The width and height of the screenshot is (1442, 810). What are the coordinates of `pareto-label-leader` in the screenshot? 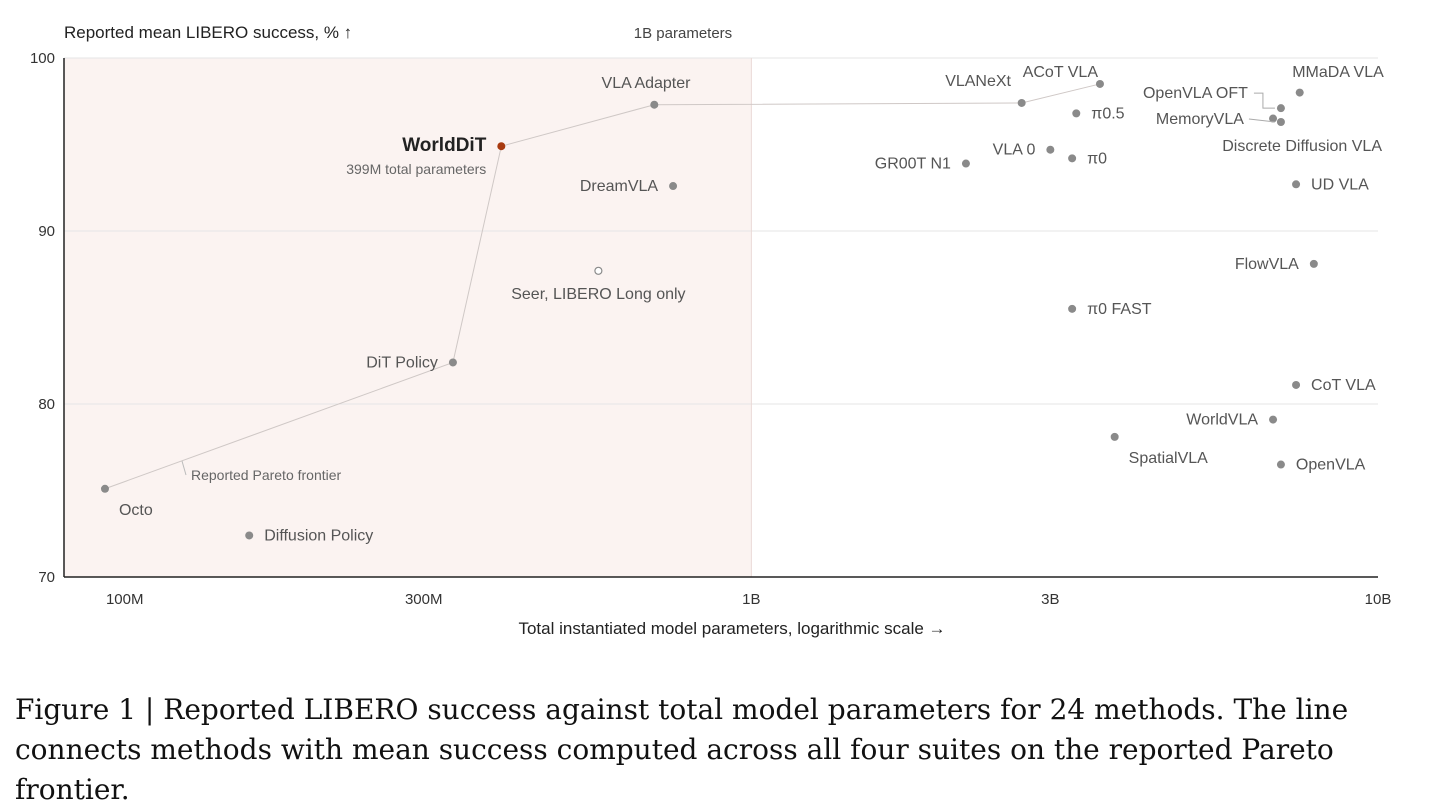 It's located at (184, 468).